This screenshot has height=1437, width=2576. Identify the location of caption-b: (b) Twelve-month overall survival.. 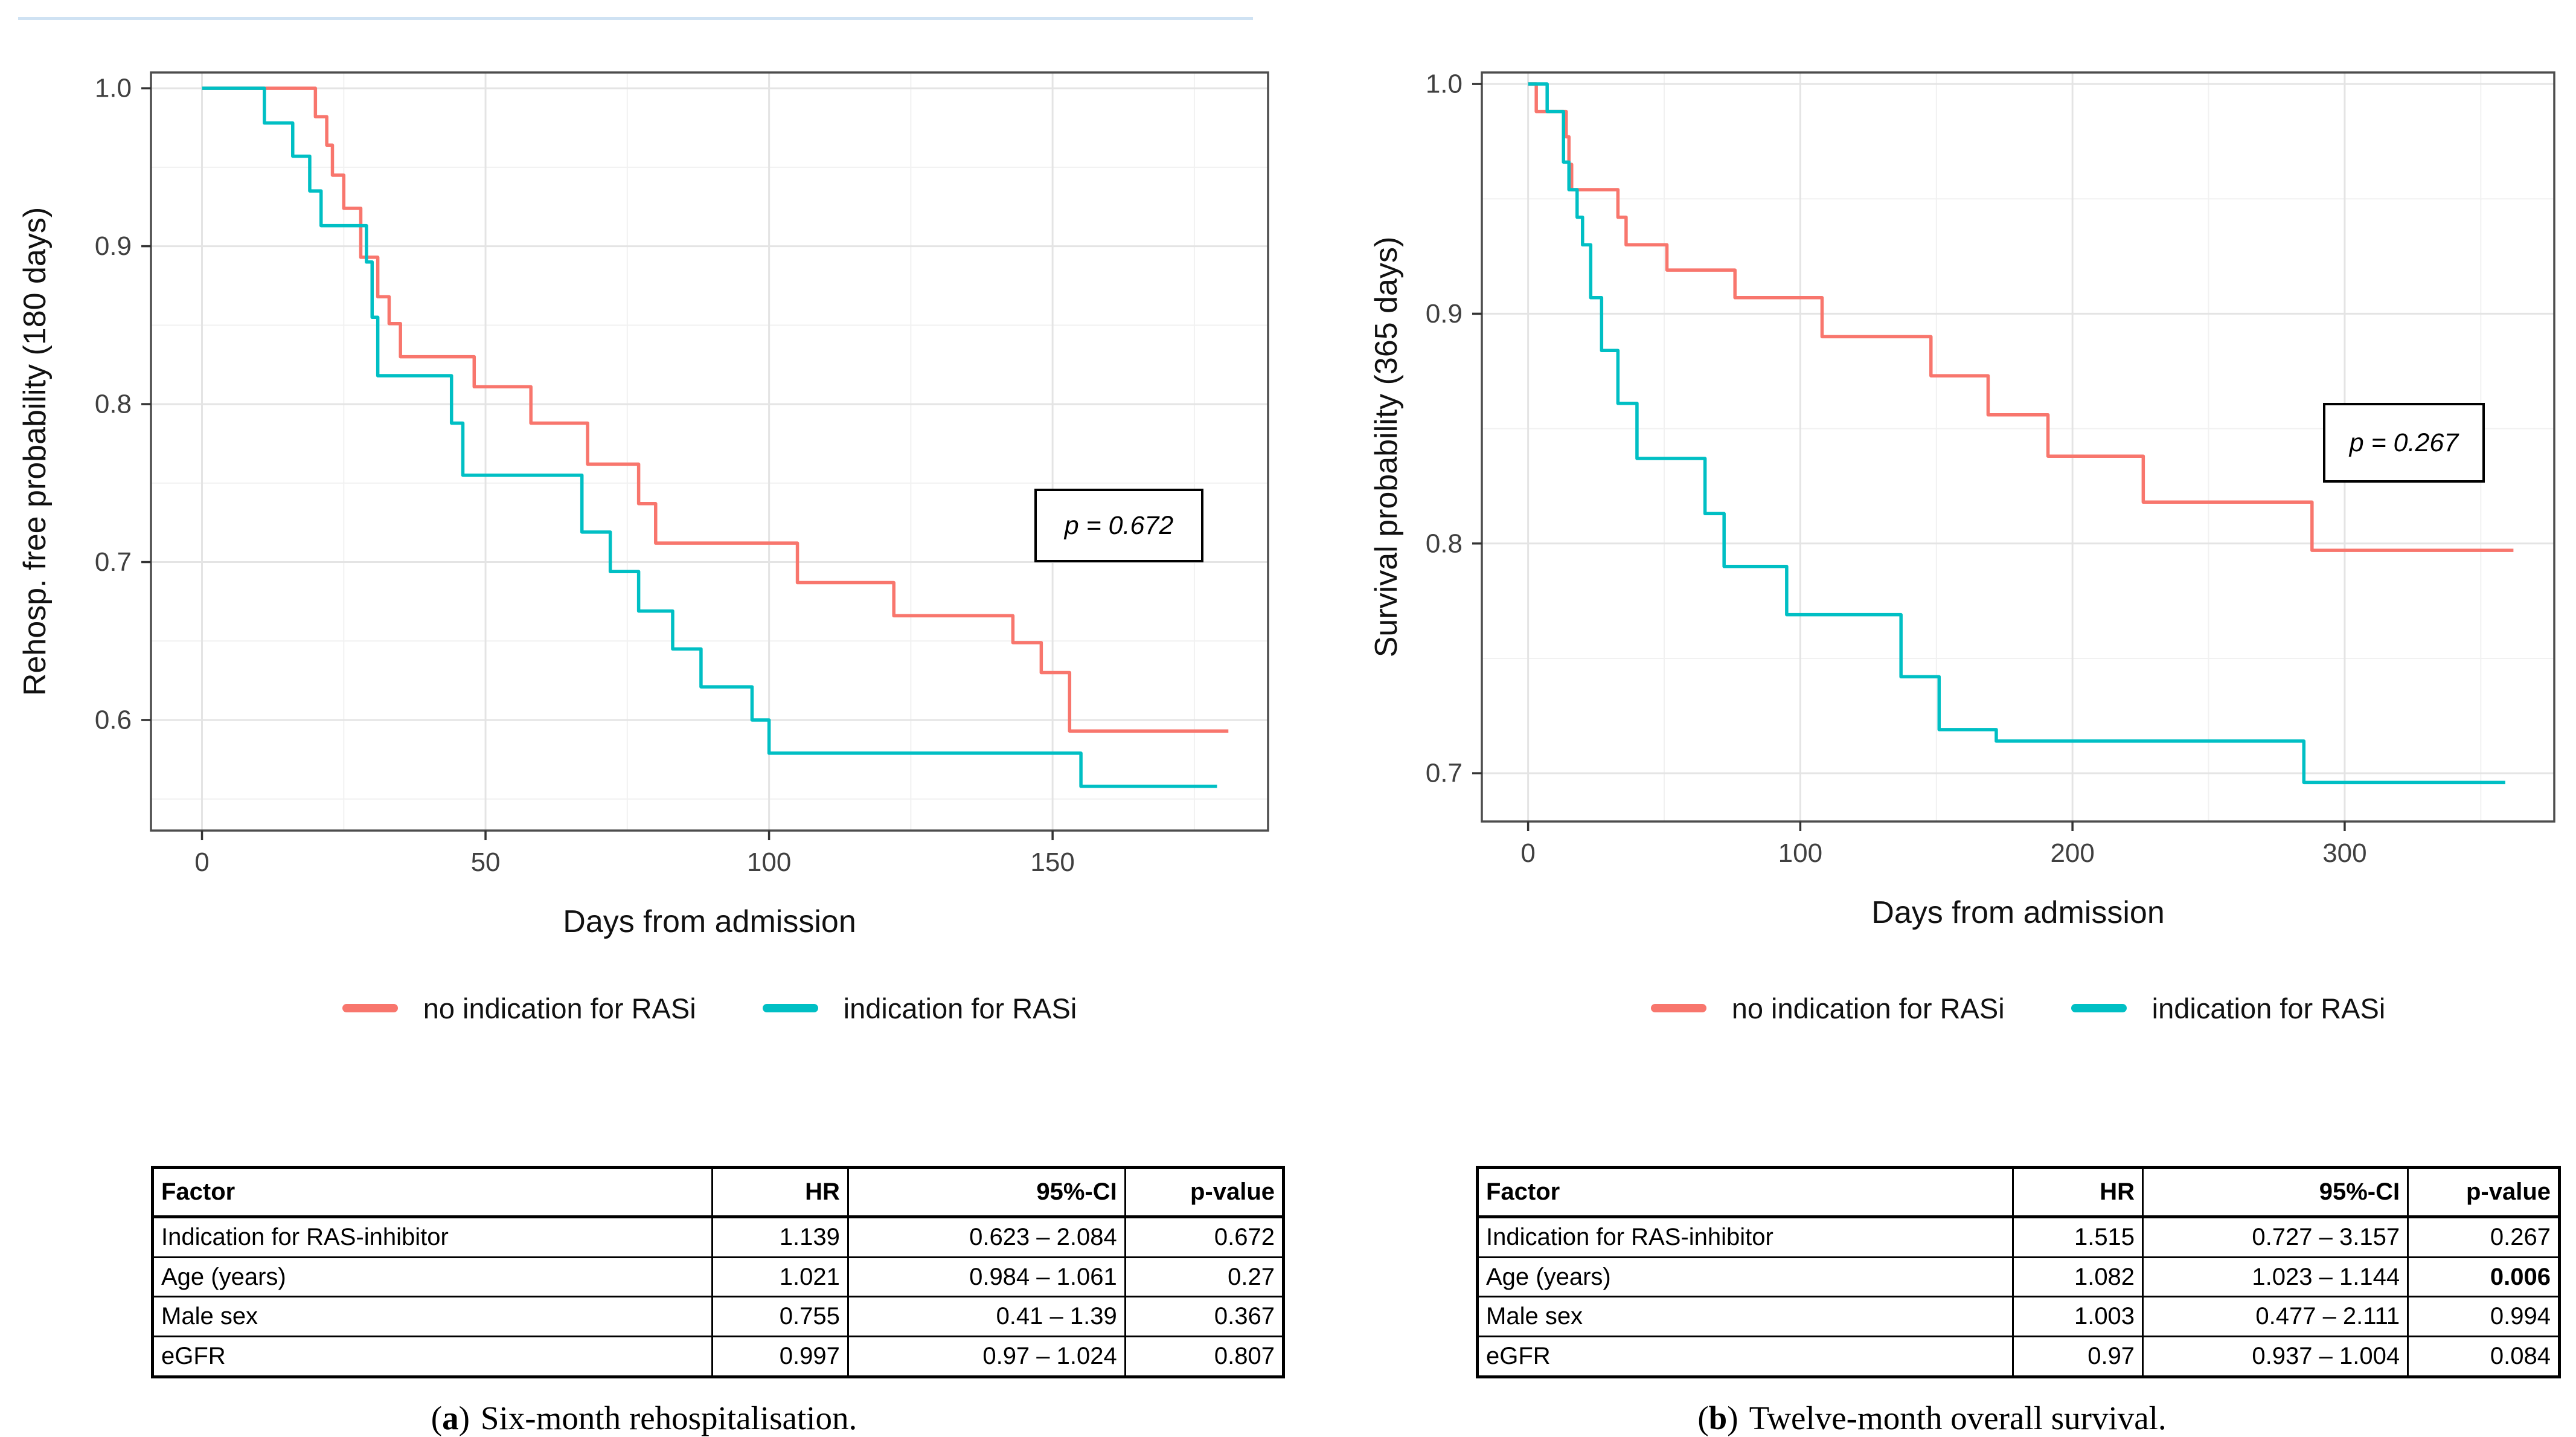
(1932, 1418).